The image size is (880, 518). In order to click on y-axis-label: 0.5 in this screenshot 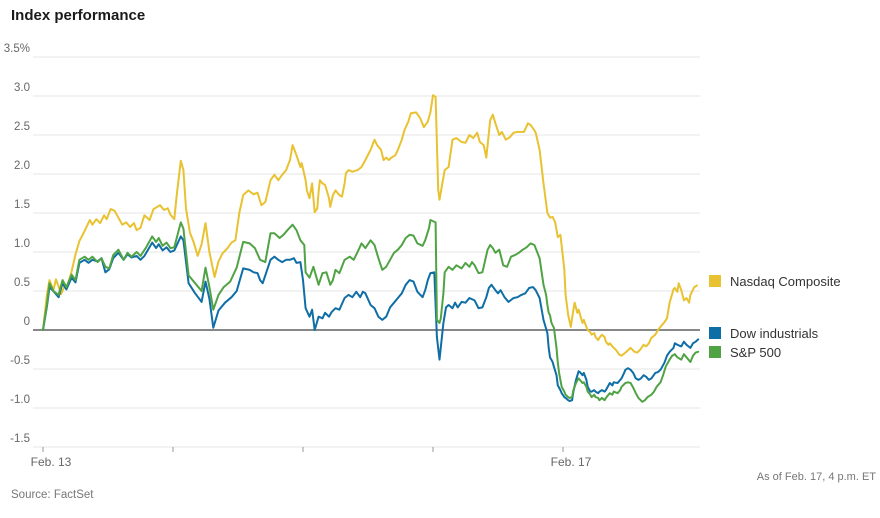, I will do `click(22, 283)`.